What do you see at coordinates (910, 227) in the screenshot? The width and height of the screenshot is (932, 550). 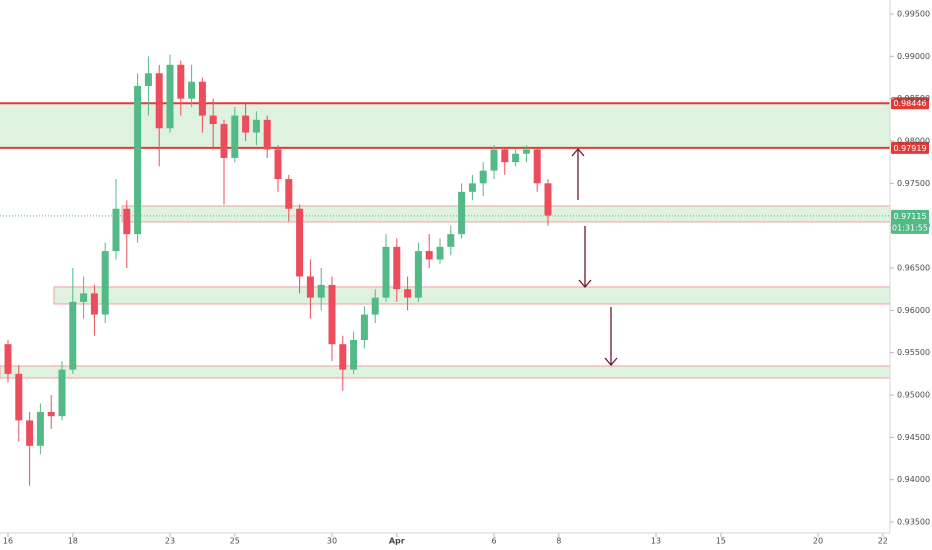 I see `countdown: 01:31:55` at bounding box center [910, 227].